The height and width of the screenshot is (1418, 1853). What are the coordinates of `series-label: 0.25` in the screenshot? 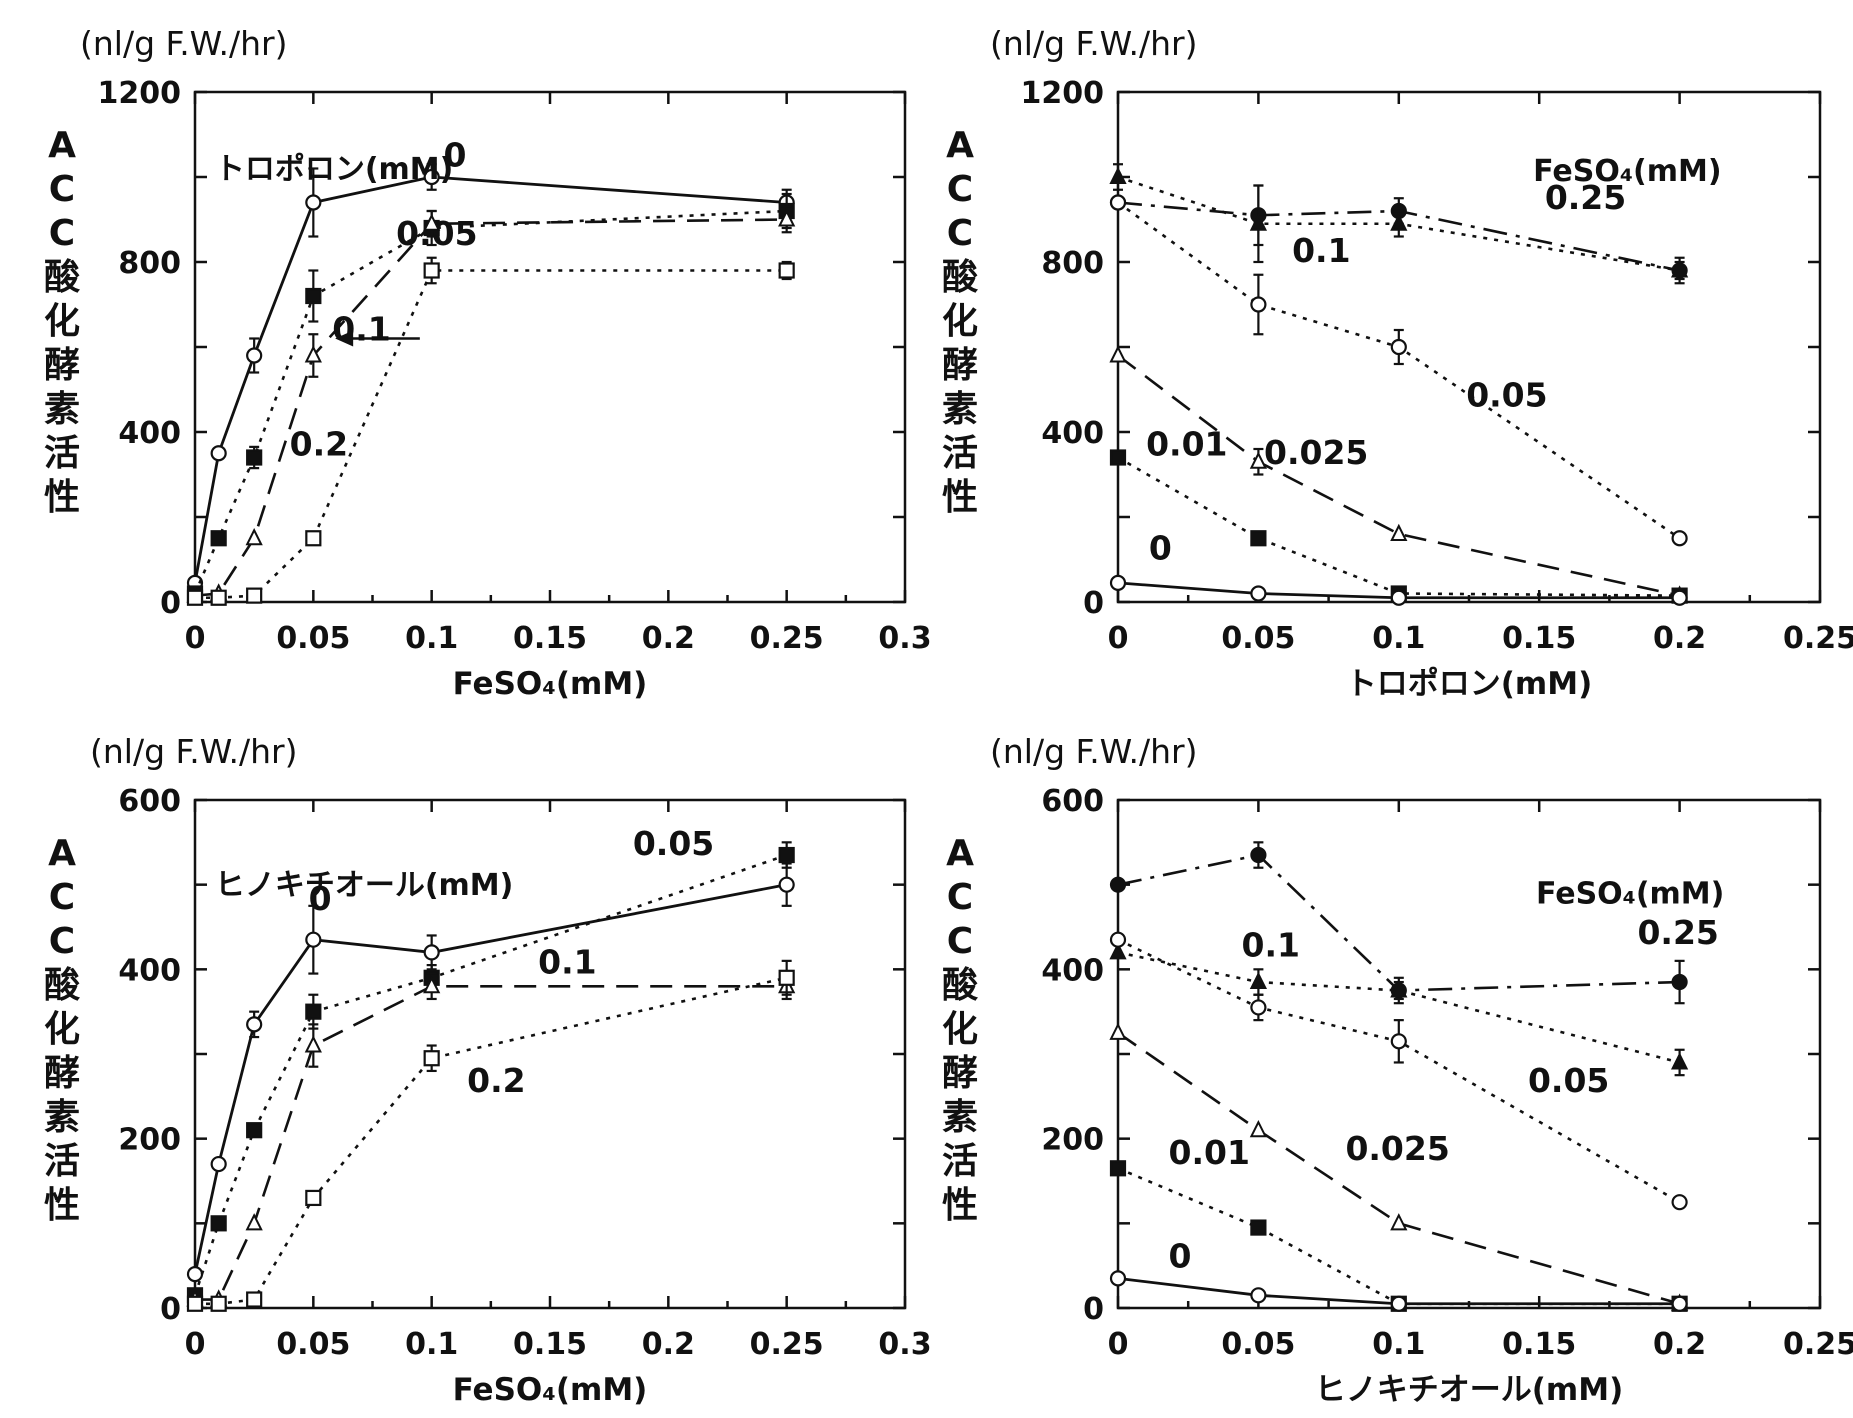 It's located at (1585, 197).